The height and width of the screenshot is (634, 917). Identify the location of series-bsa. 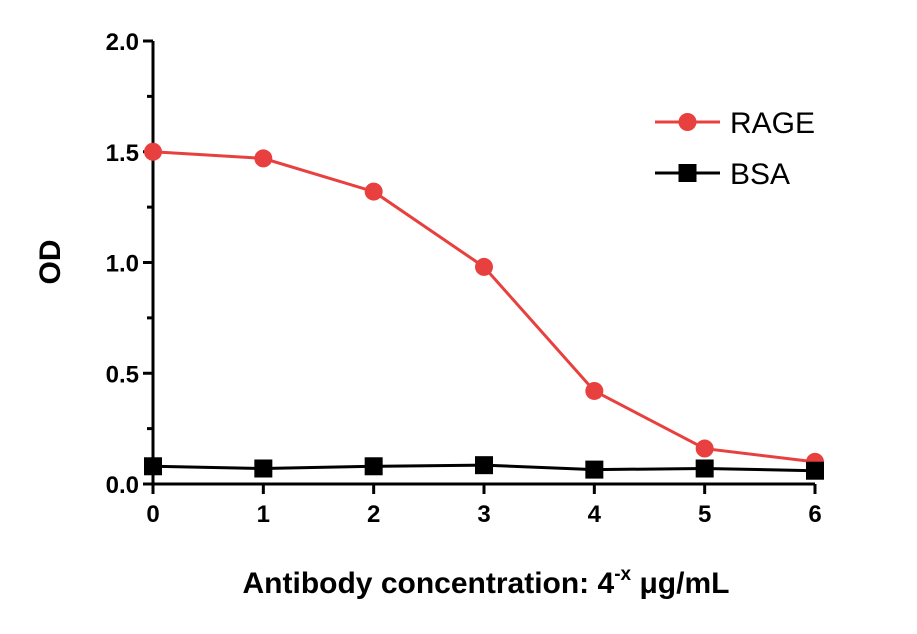
(484, 468).